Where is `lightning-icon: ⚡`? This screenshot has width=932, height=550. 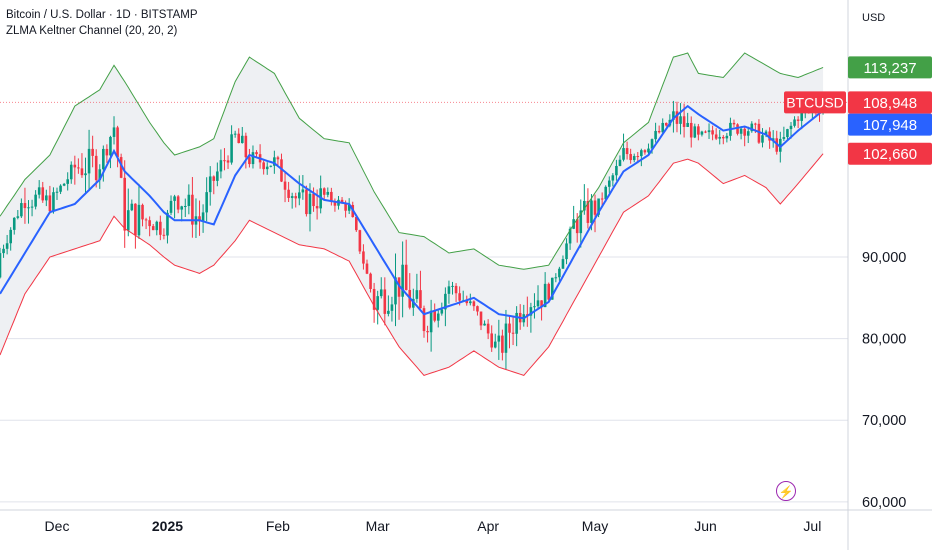
lightning-icon: ⚡ is located at coordinates (786, 491).